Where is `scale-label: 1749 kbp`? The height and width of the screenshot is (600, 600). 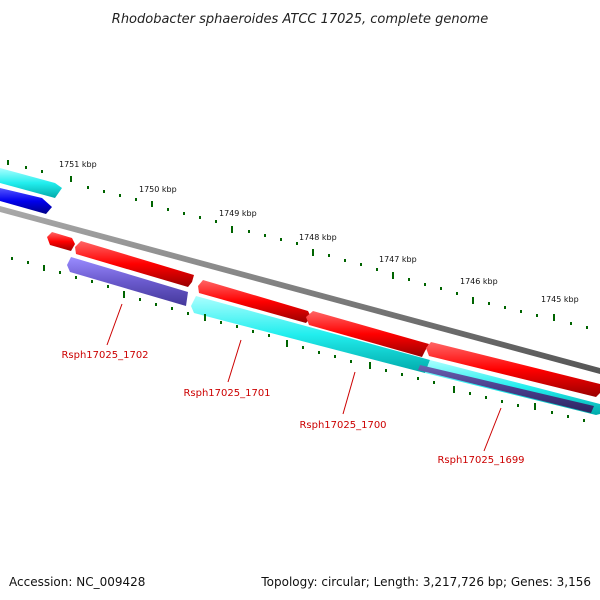
scale-label: 1749 kbp is located at coordinates (238, 213).